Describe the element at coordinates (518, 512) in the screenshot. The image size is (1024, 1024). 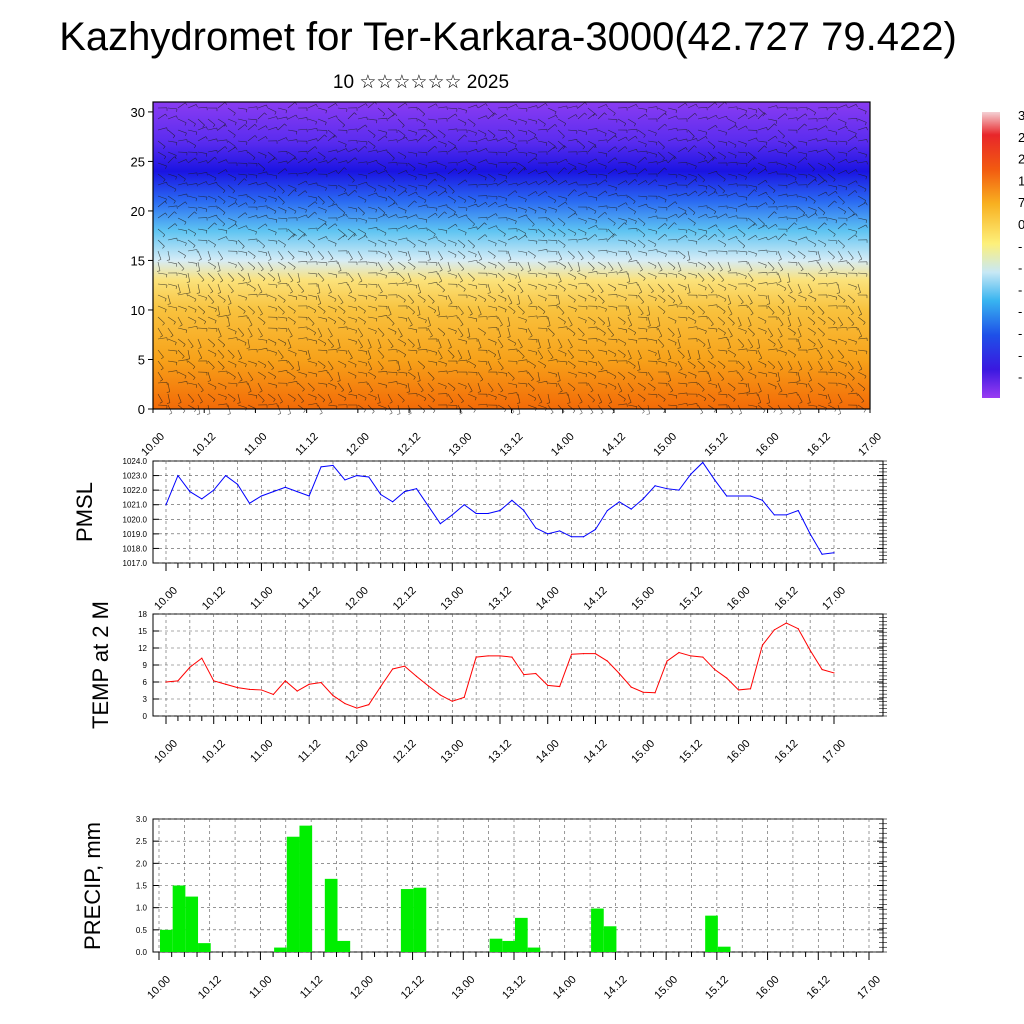
I see `panel-frame` at that location.